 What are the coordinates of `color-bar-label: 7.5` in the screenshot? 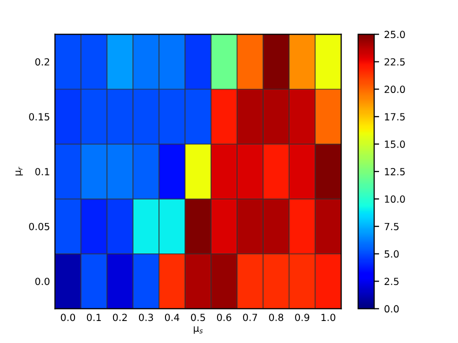 It's located at (391, 226).